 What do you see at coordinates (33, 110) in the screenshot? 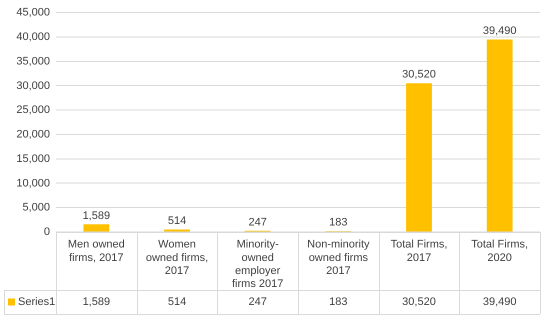
I see `y-tick-label: 25,000` at bounding box center [33, 110].